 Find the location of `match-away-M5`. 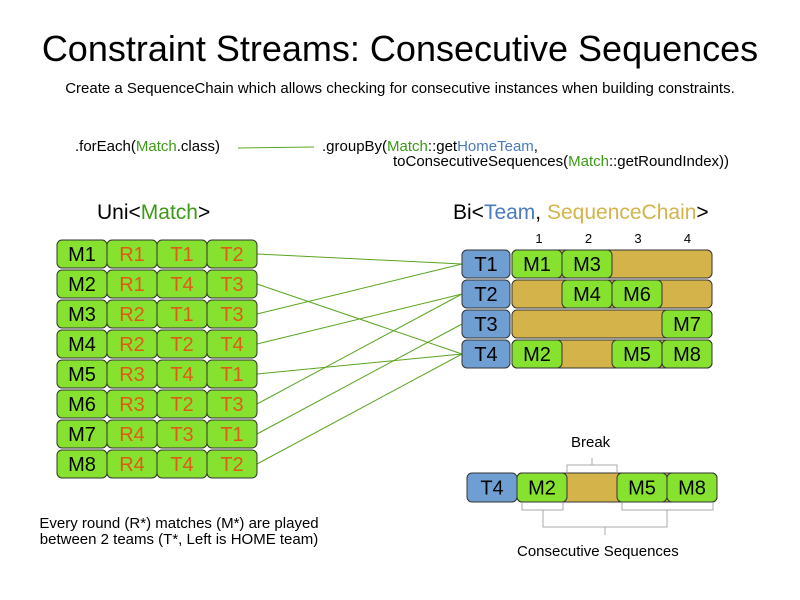

match-away-M5 is located at coordinates (232, 374).